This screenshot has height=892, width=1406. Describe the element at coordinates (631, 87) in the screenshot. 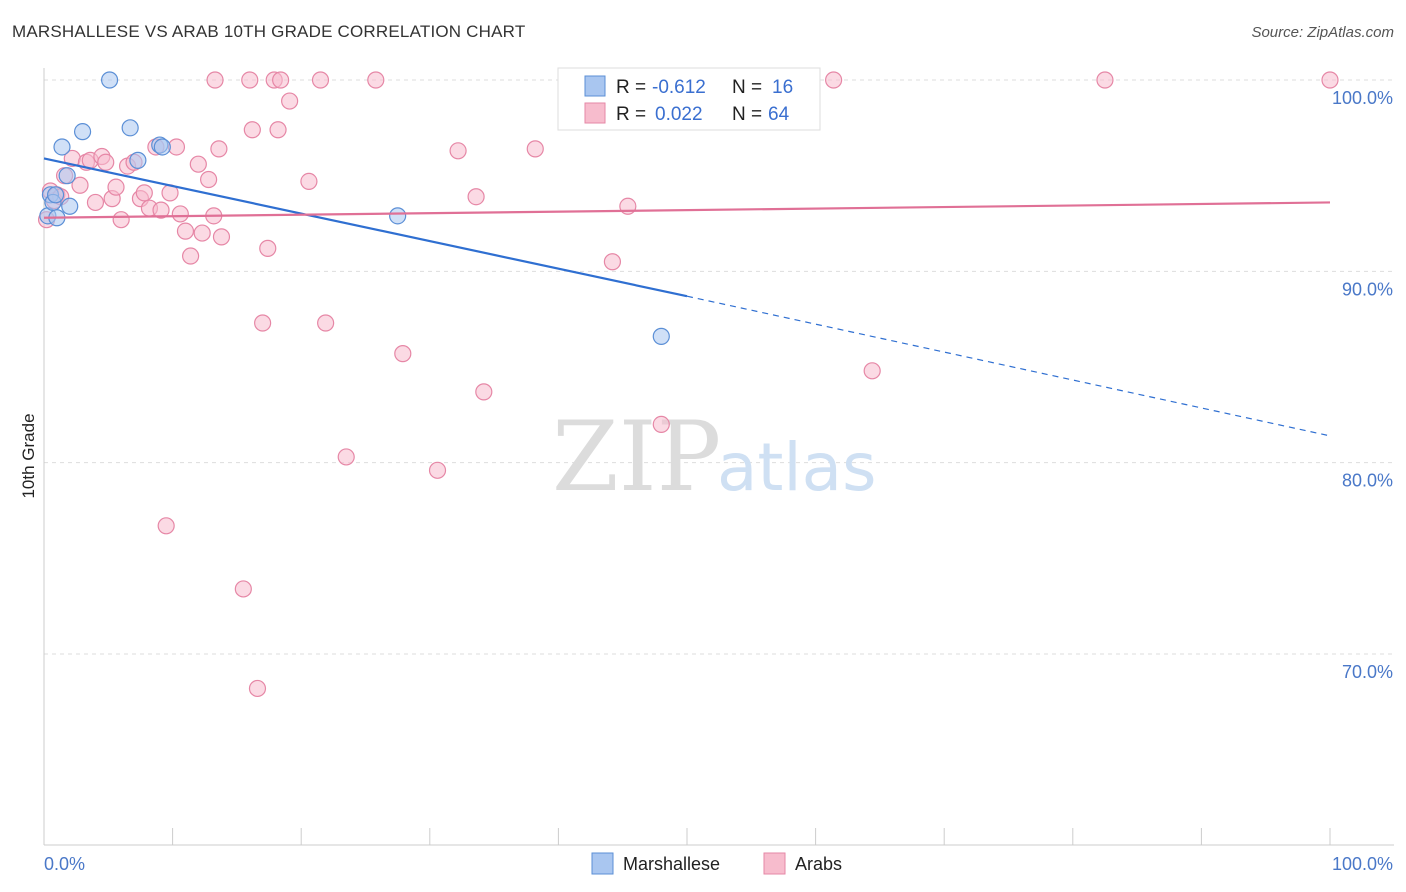

I see `legend-marshallese-r-label: R =` at that location.